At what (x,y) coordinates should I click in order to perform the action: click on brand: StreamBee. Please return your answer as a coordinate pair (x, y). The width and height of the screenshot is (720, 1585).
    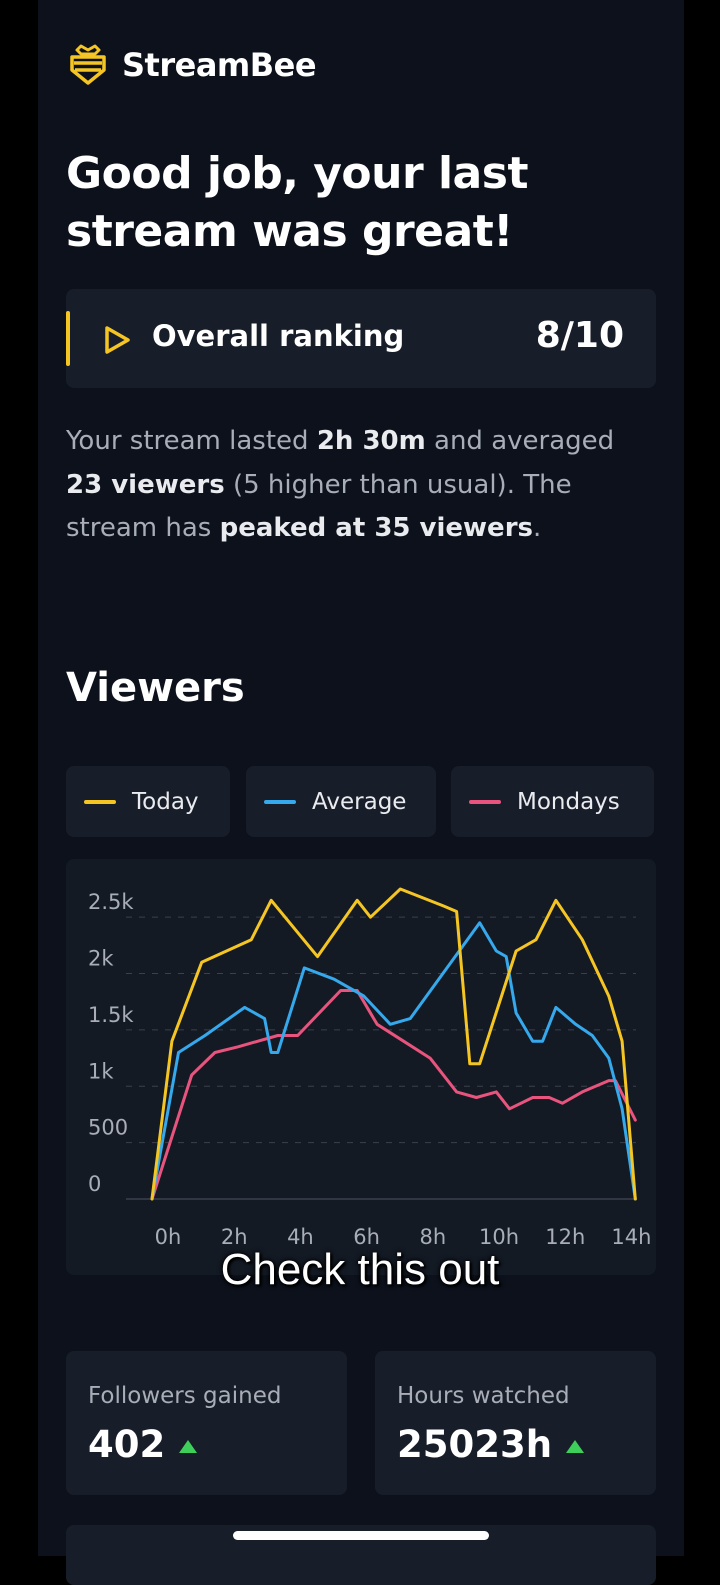
    Looking at the image, I should click on (191, 65).